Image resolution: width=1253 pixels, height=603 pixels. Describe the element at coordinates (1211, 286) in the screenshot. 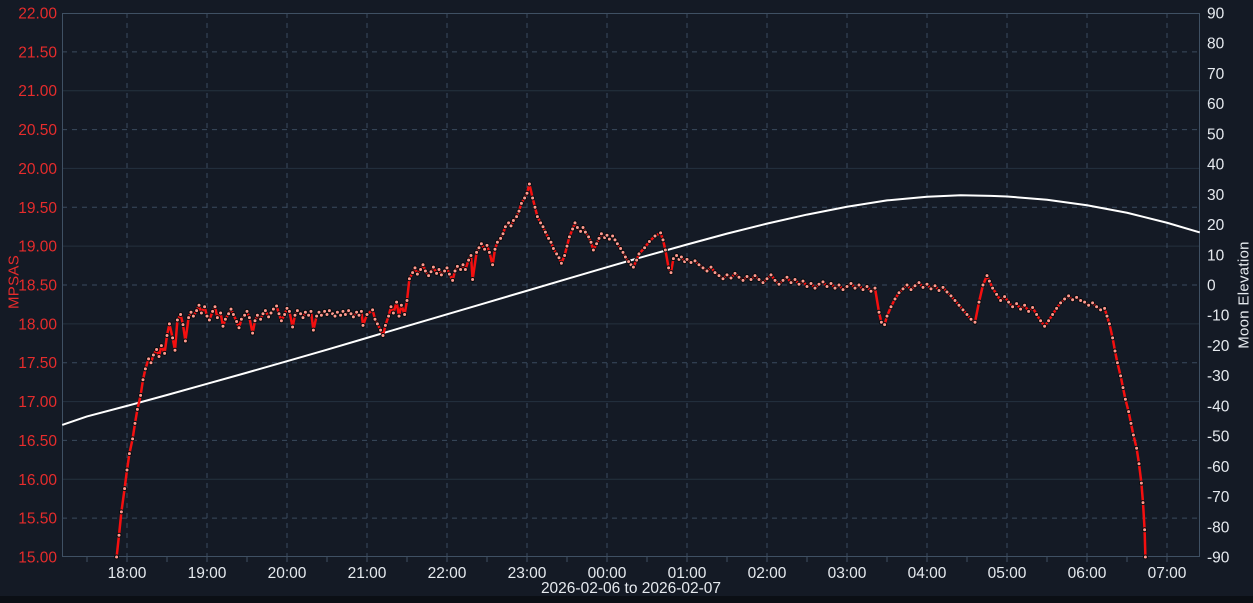

I see `right-axis-tick-label: 0` at that location.